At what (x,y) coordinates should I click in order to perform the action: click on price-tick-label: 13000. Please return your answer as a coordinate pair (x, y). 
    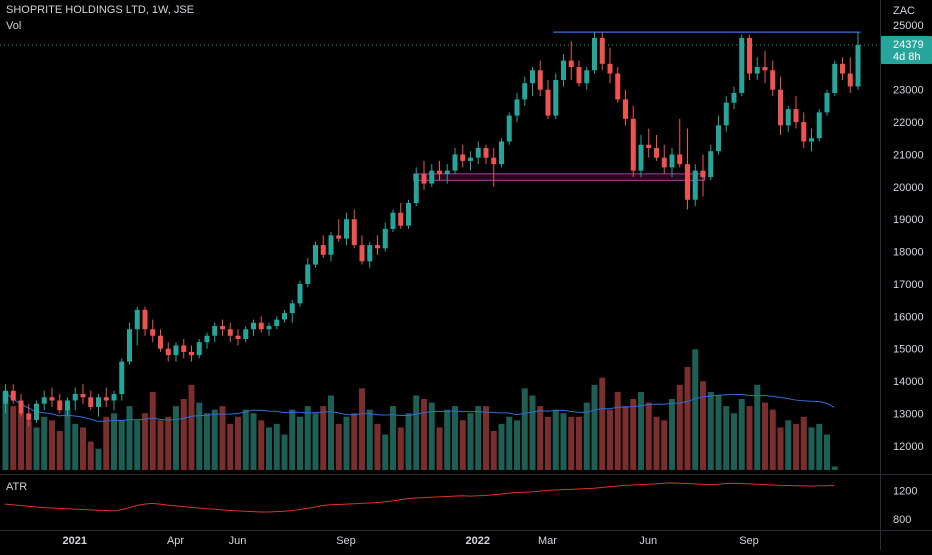
    Looking at the image, I should click on (908, 414).